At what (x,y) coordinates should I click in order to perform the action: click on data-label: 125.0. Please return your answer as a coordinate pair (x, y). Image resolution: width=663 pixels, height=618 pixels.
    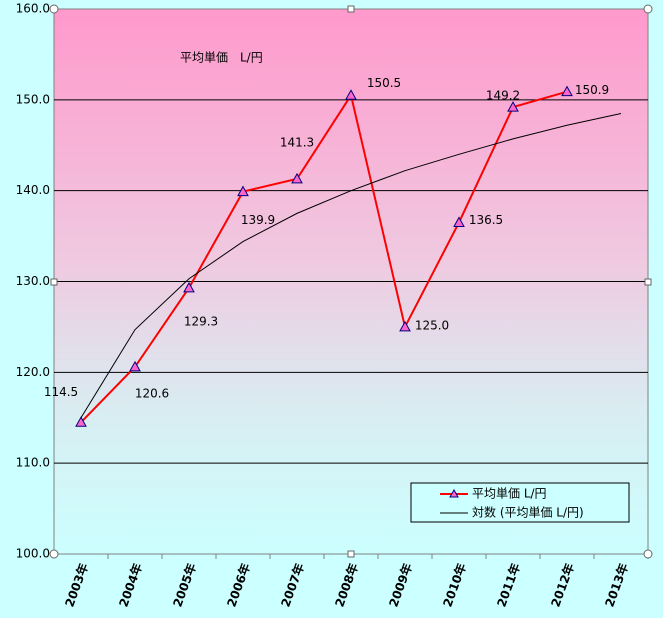
    Looking at the image, I should click on (432, 325).